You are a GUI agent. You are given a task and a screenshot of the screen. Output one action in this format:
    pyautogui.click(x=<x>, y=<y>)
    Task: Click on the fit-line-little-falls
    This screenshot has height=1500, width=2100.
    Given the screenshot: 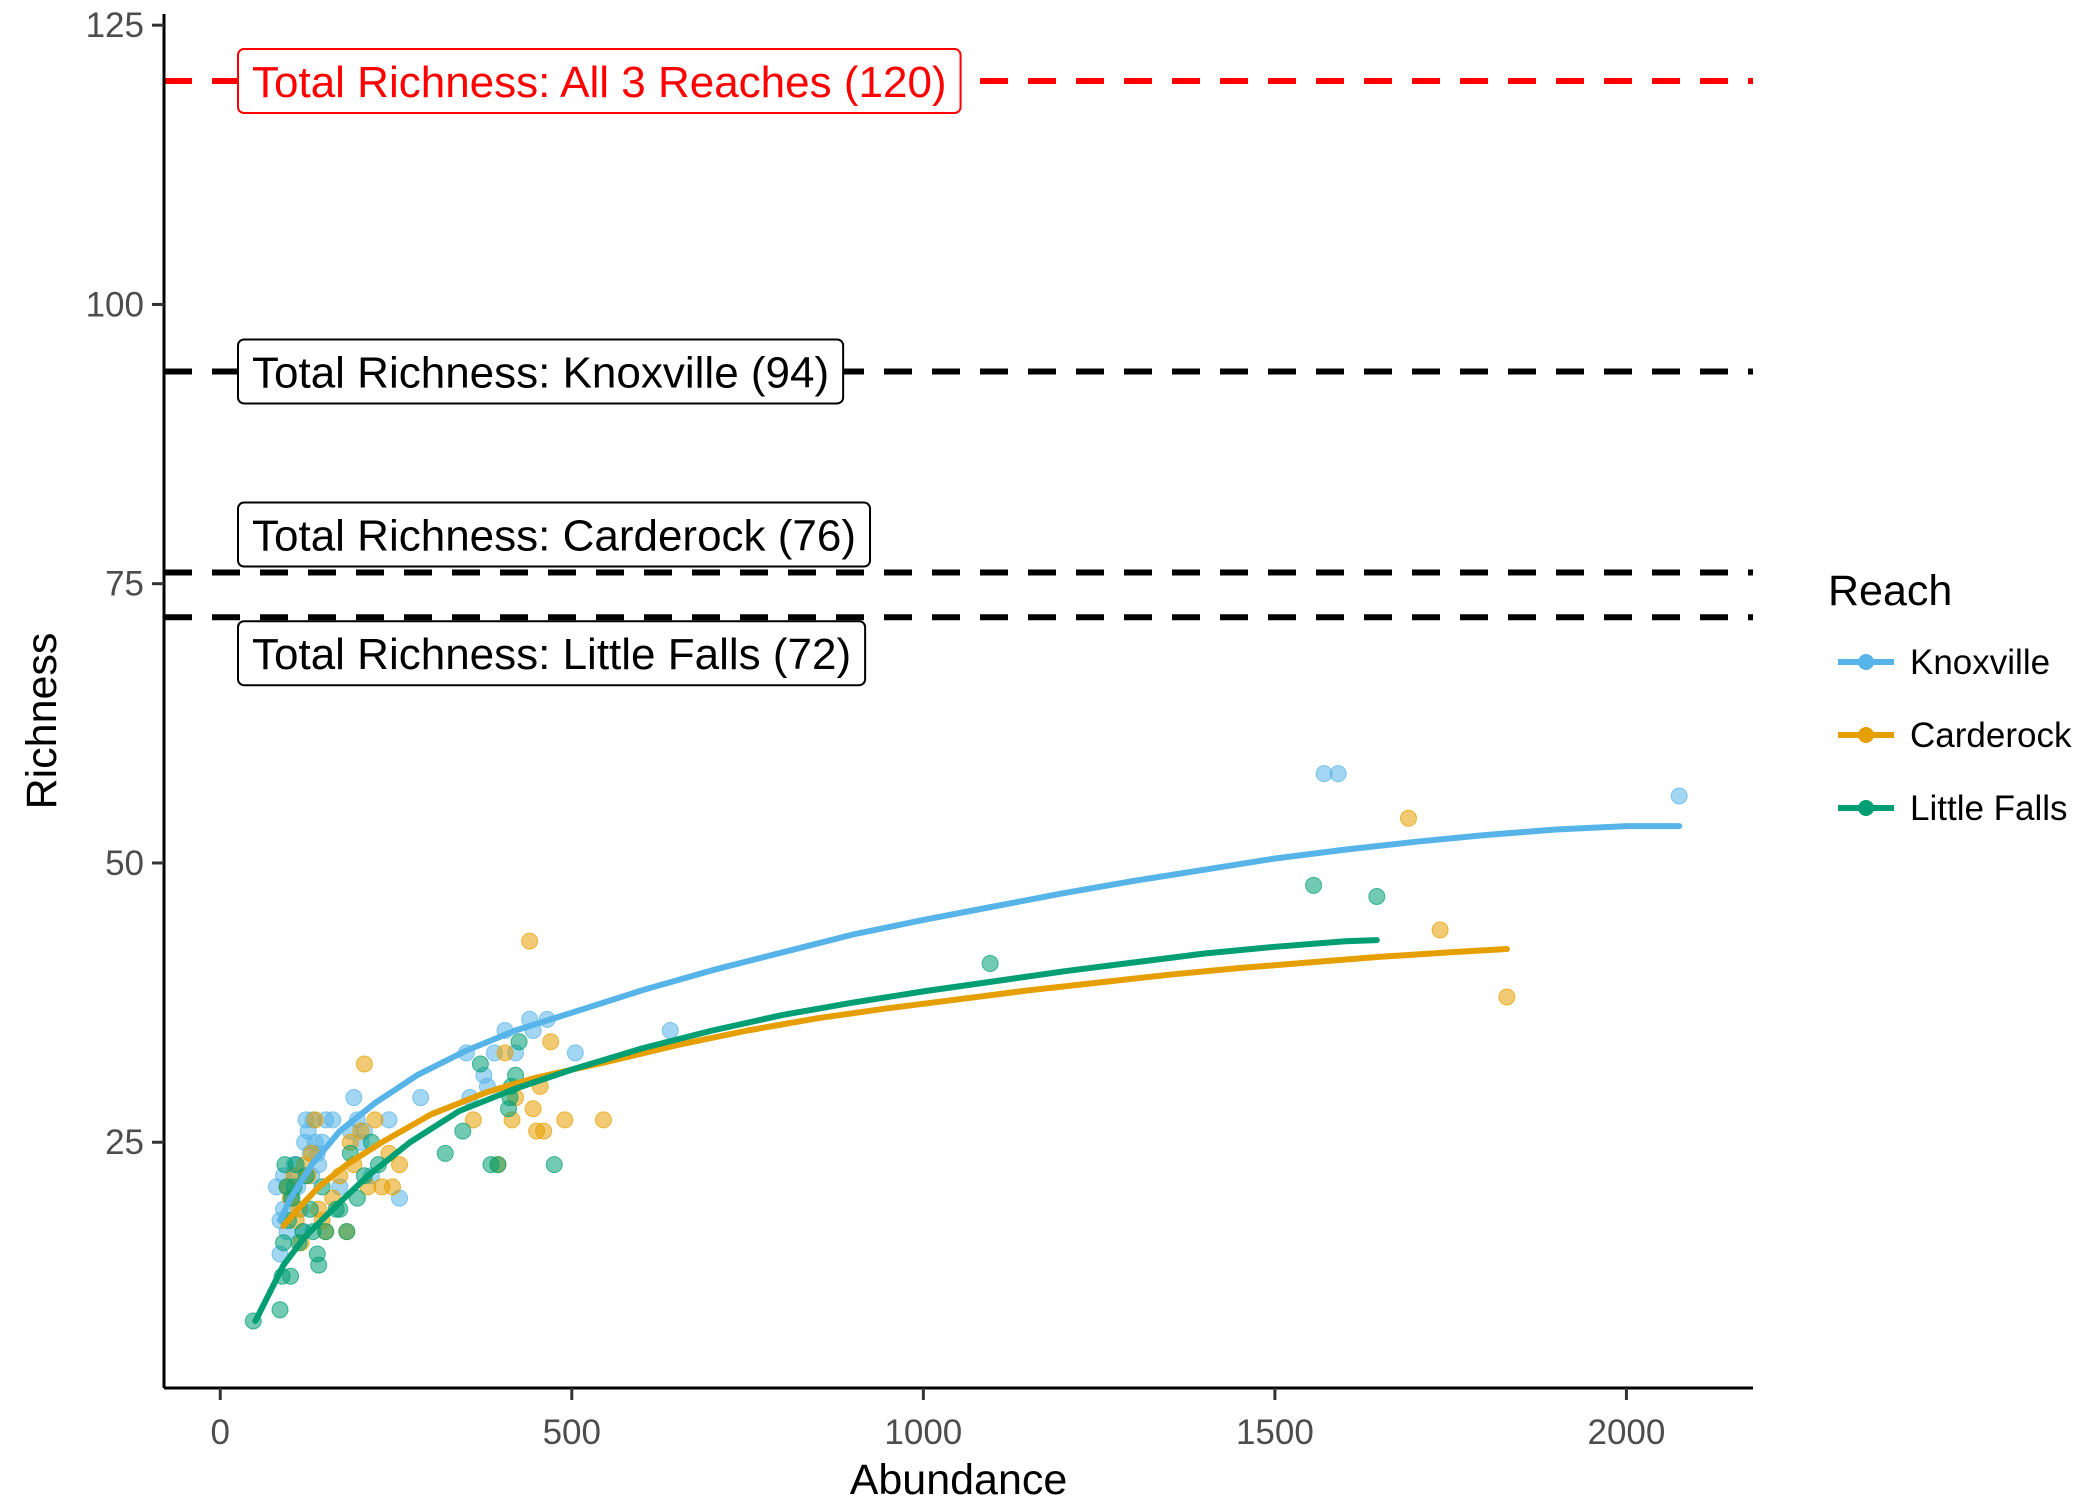 What is the action you would take?
    pyautogui.click(x=816, y=1130)
    